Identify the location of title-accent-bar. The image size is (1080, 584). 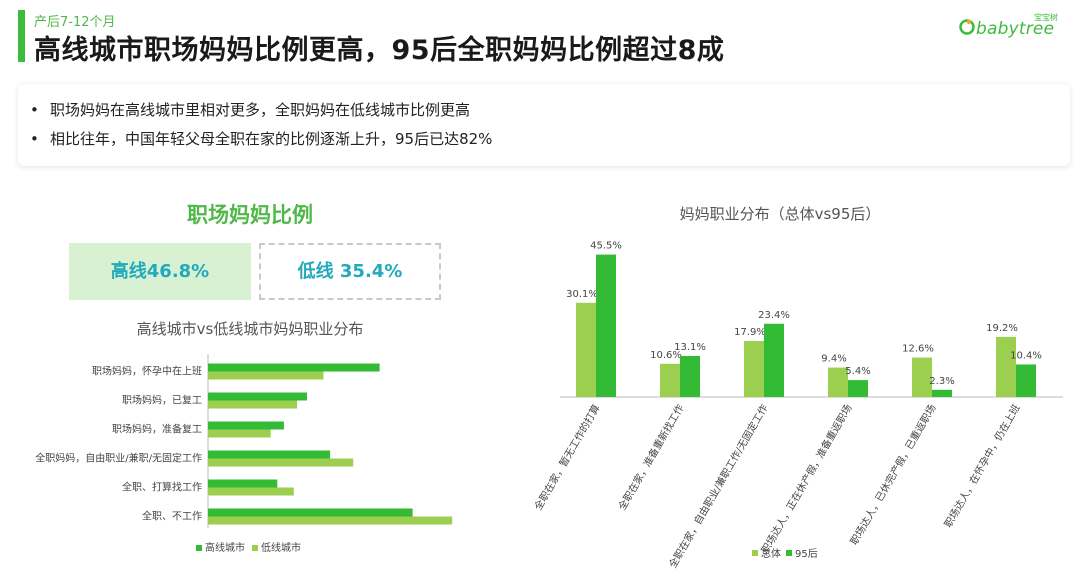
(21, 36).